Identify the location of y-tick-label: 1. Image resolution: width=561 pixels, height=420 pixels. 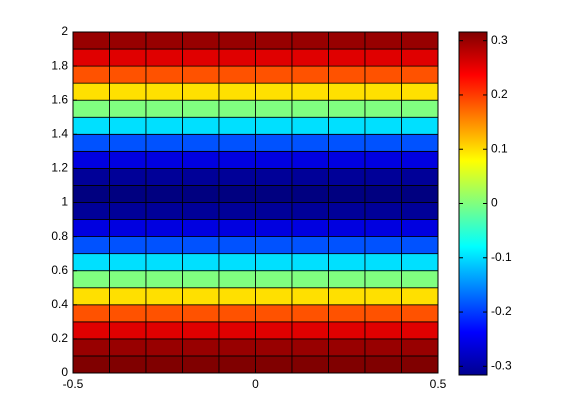
(64, 202).